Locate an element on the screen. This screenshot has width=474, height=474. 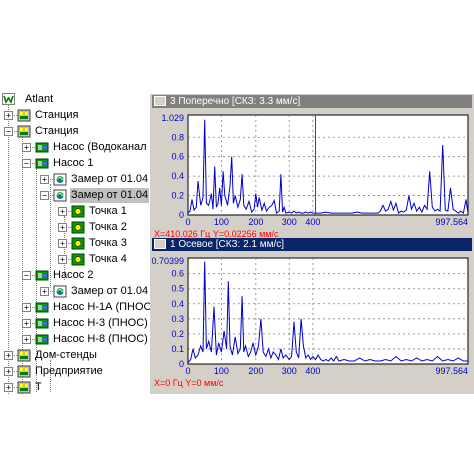
tree-node: + Точка 1 is located at coordinates (75, 211).